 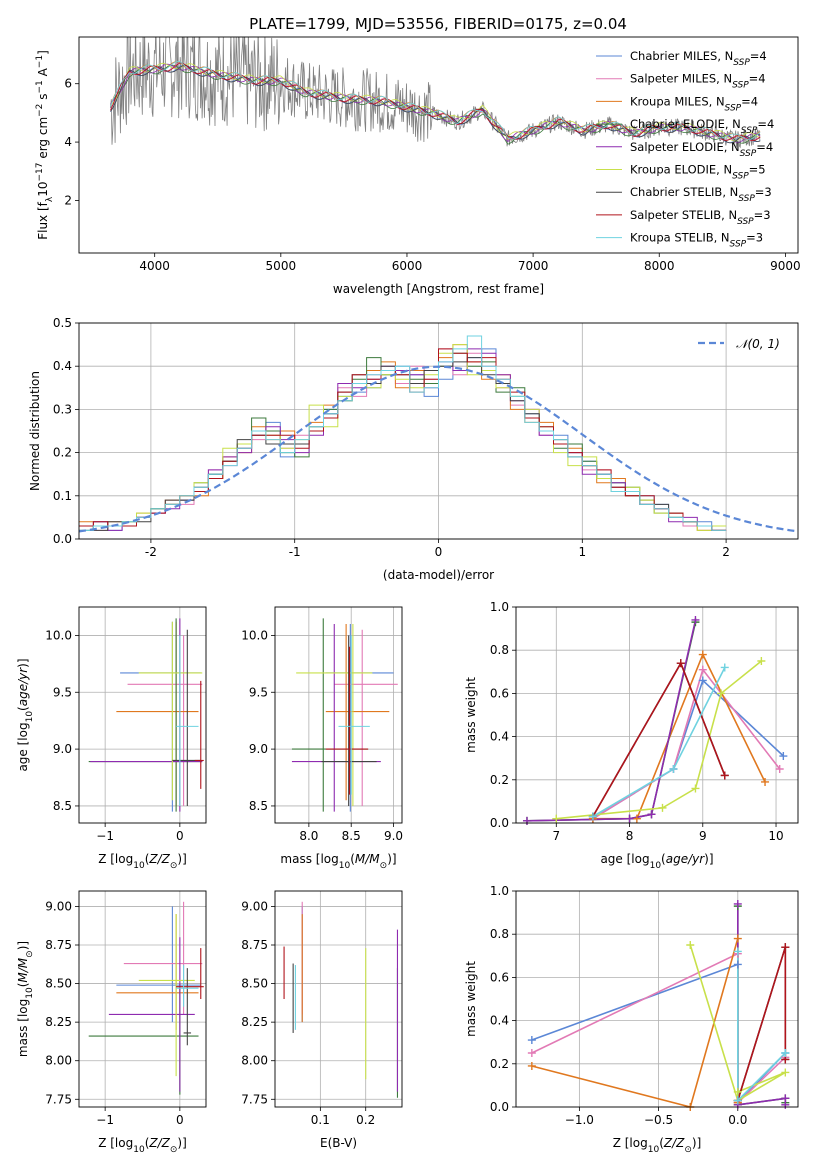 I want to click on label-part: Chabrier MILES, N, so click(x=681, y=56).